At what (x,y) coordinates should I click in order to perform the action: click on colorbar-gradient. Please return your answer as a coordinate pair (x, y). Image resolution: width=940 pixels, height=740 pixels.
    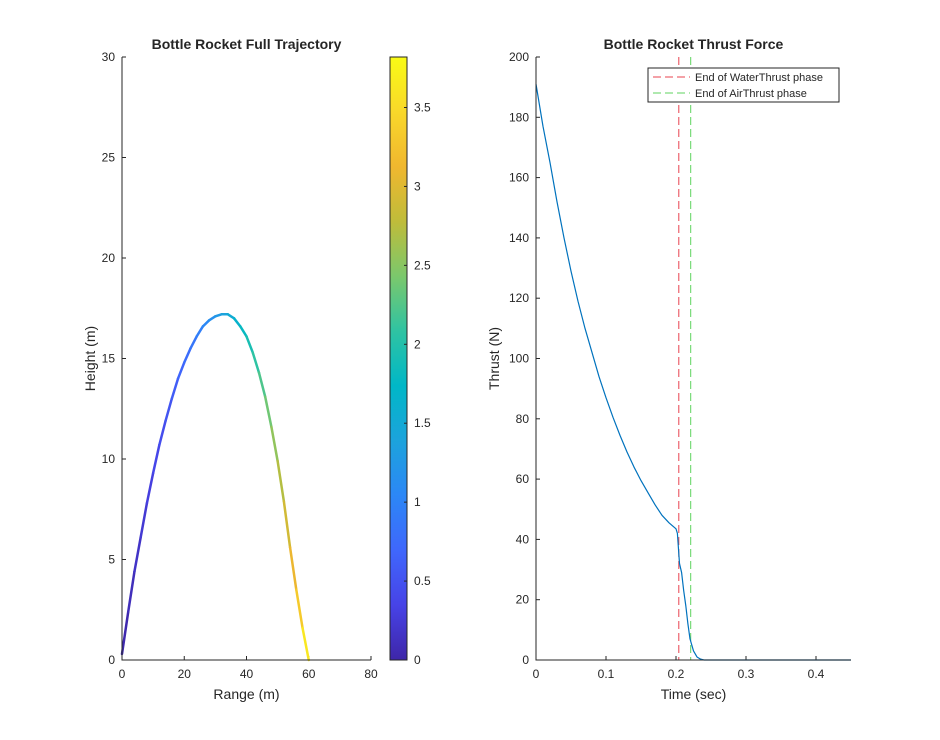
    Looking at the image, I should click on (398, 358).